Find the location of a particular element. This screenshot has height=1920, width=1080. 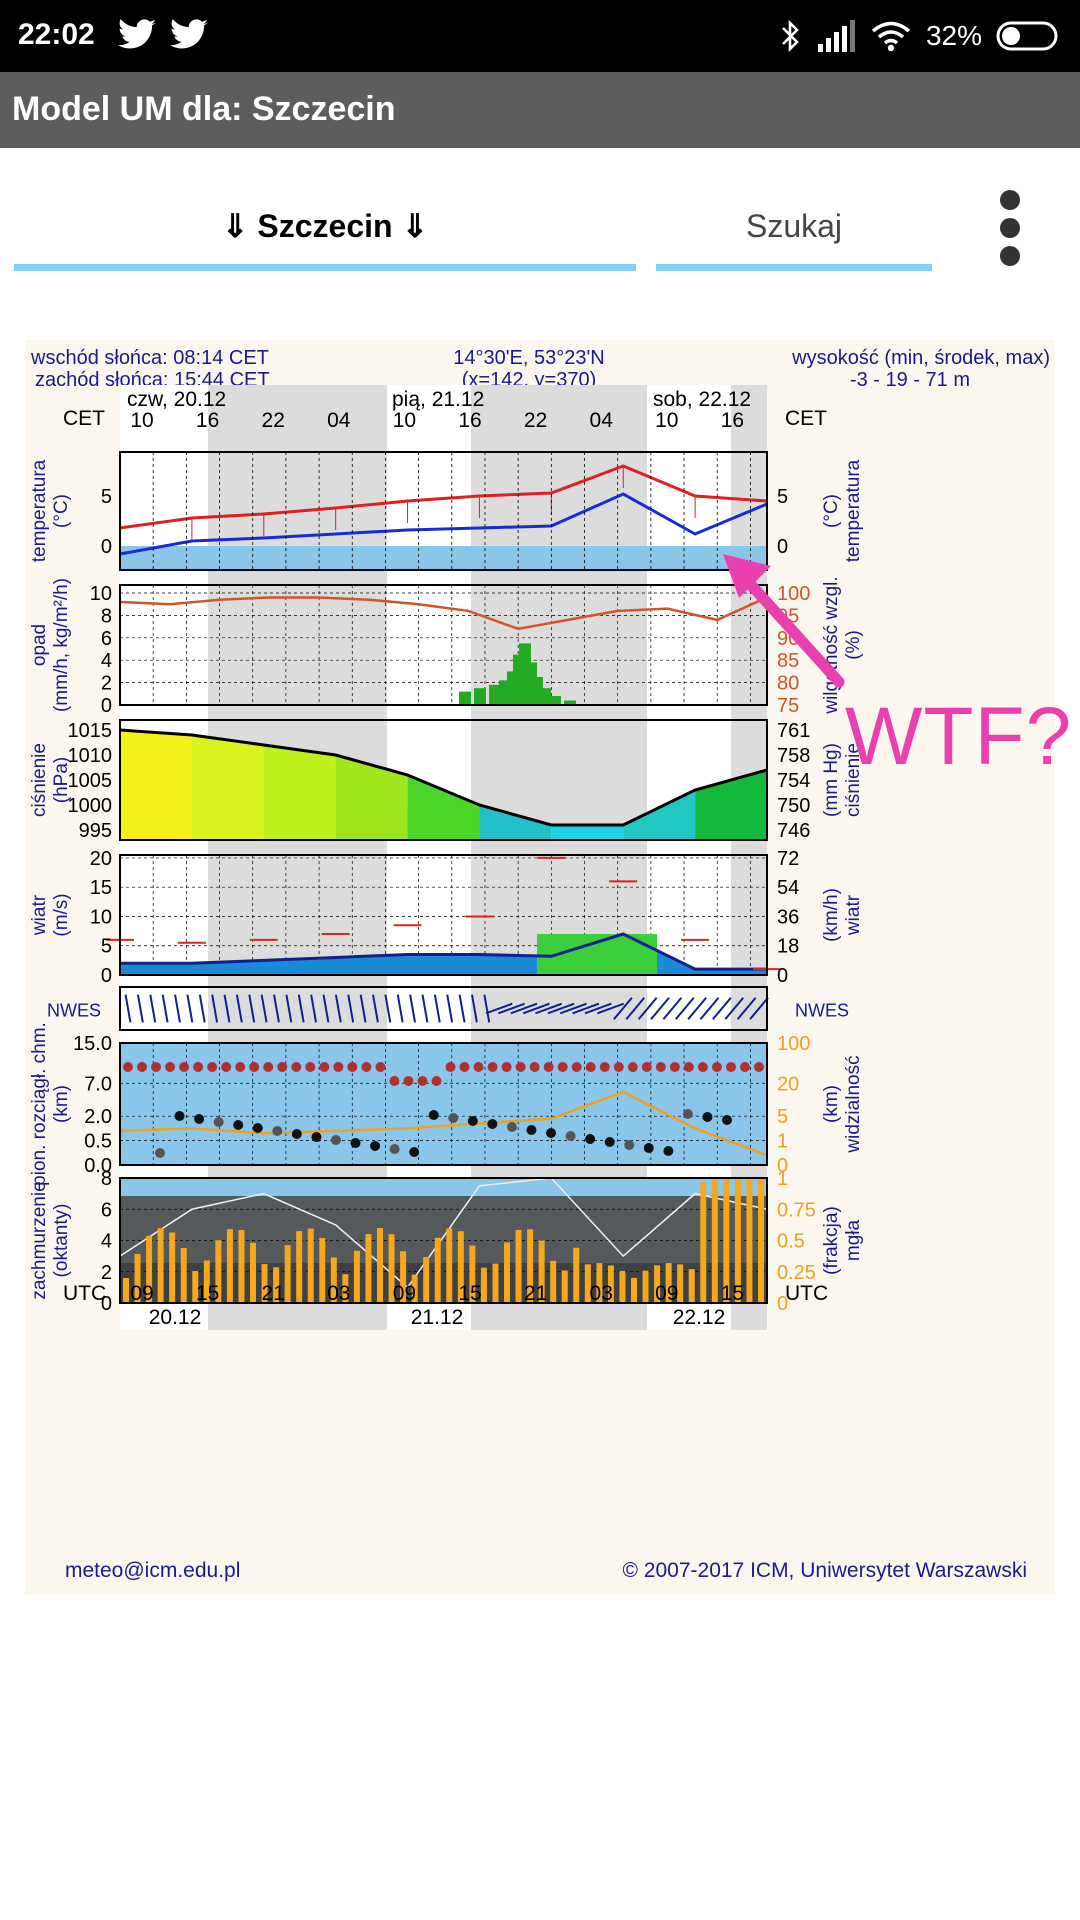

bluetooth-icon is located at coordinates (790, 36).